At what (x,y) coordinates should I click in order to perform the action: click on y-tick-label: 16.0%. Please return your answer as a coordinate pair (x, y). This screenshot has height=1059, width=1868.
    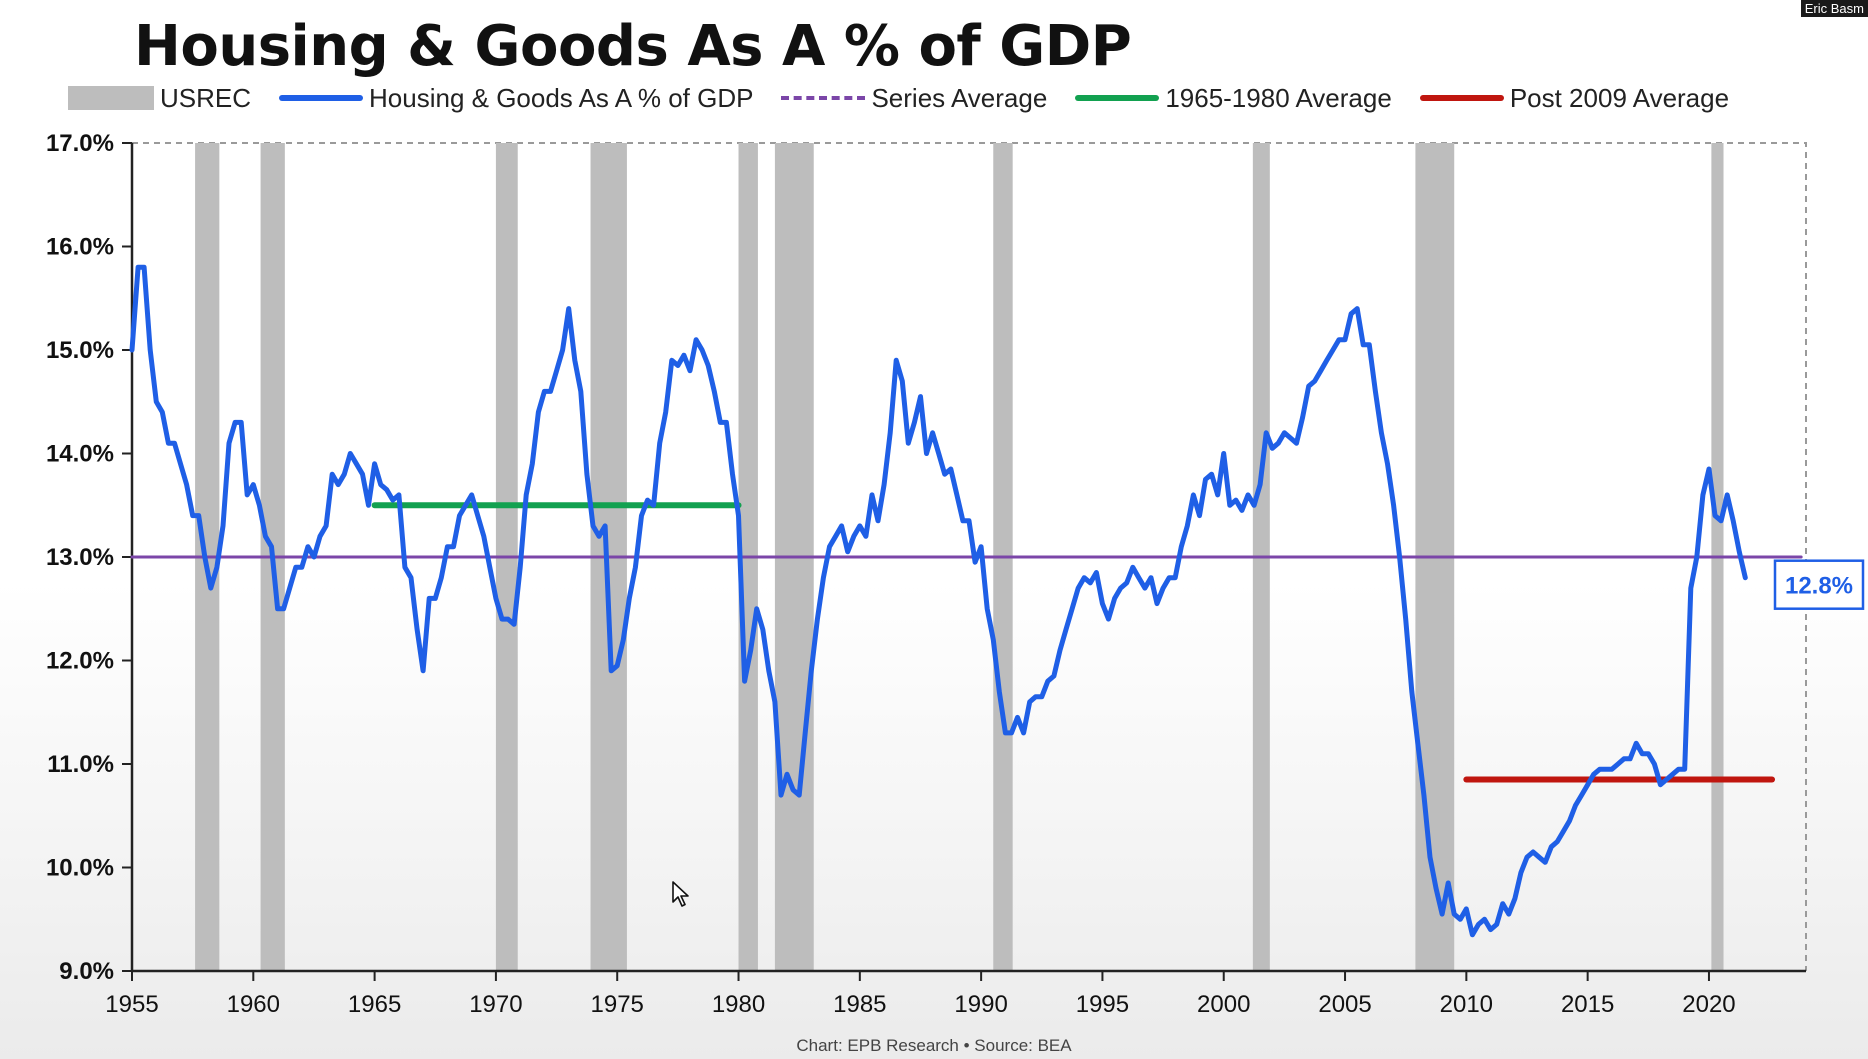
    Looking at the image, I should click on (80, 247).